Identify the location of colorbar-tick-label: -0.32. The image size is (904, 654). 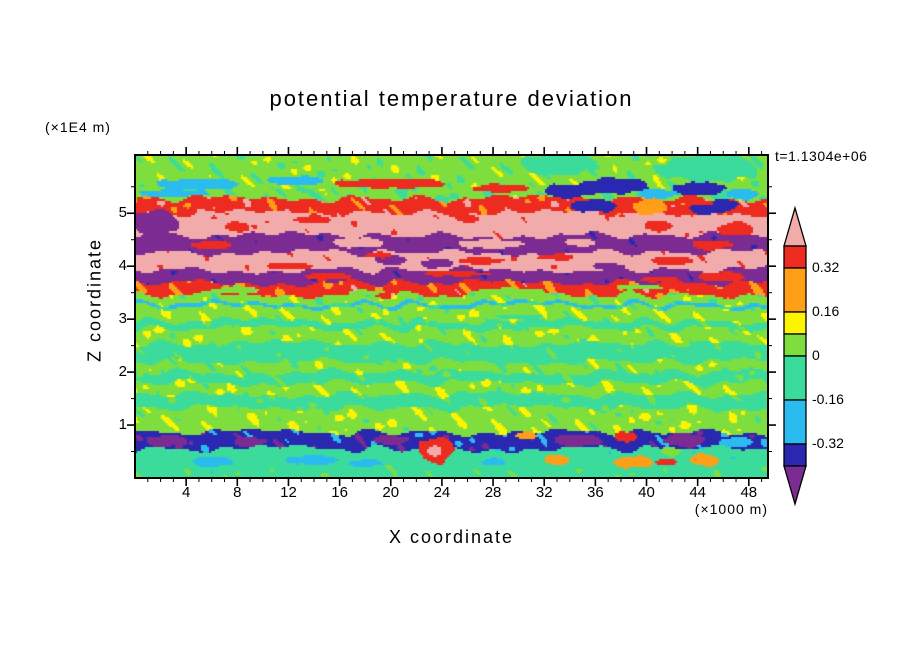
(828, 443).